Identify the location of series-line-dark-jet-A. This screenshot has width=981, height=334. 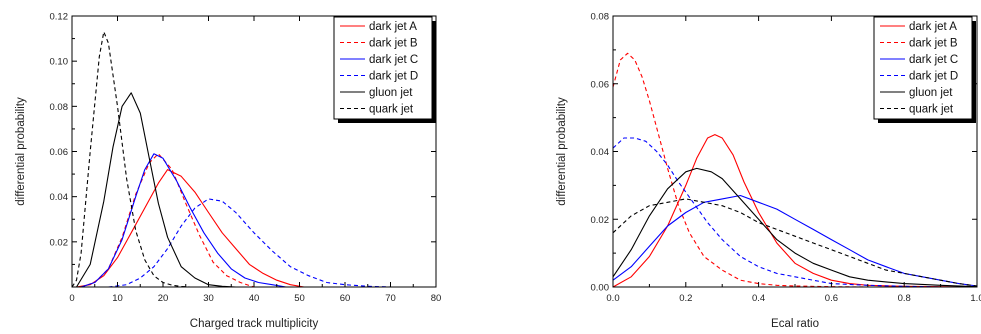
(190, 228).